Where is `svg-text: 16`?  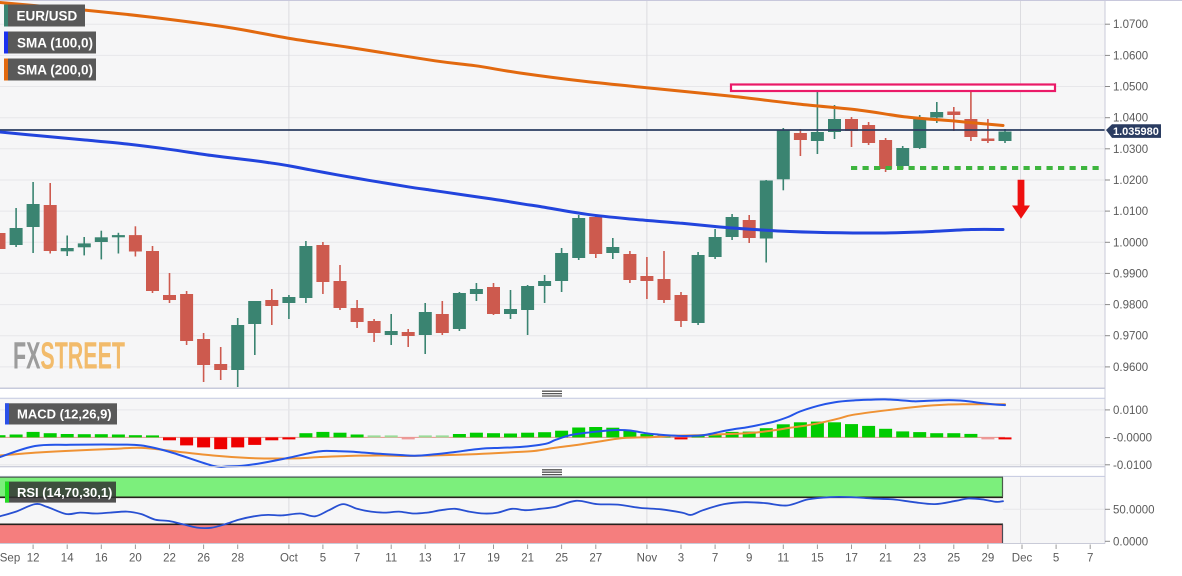 svg-text: 16 is located at coordinates (101, 559).